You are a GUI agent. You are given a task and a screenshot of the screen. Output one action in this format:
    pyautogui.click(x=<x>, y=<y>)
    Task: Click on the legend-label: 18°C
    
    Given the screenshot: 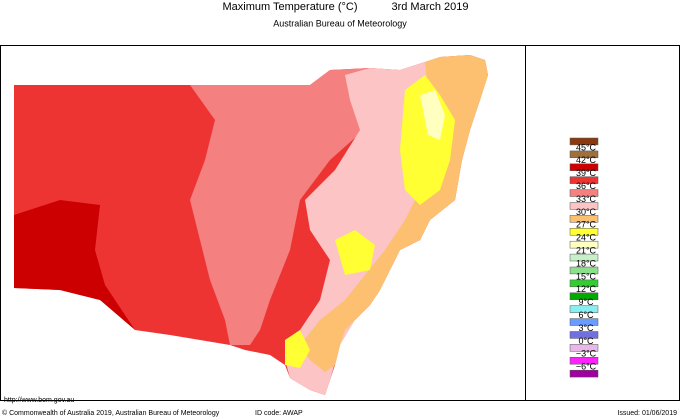 What is the action you would take?
    pyautogui.click(x=586, y=263)
    